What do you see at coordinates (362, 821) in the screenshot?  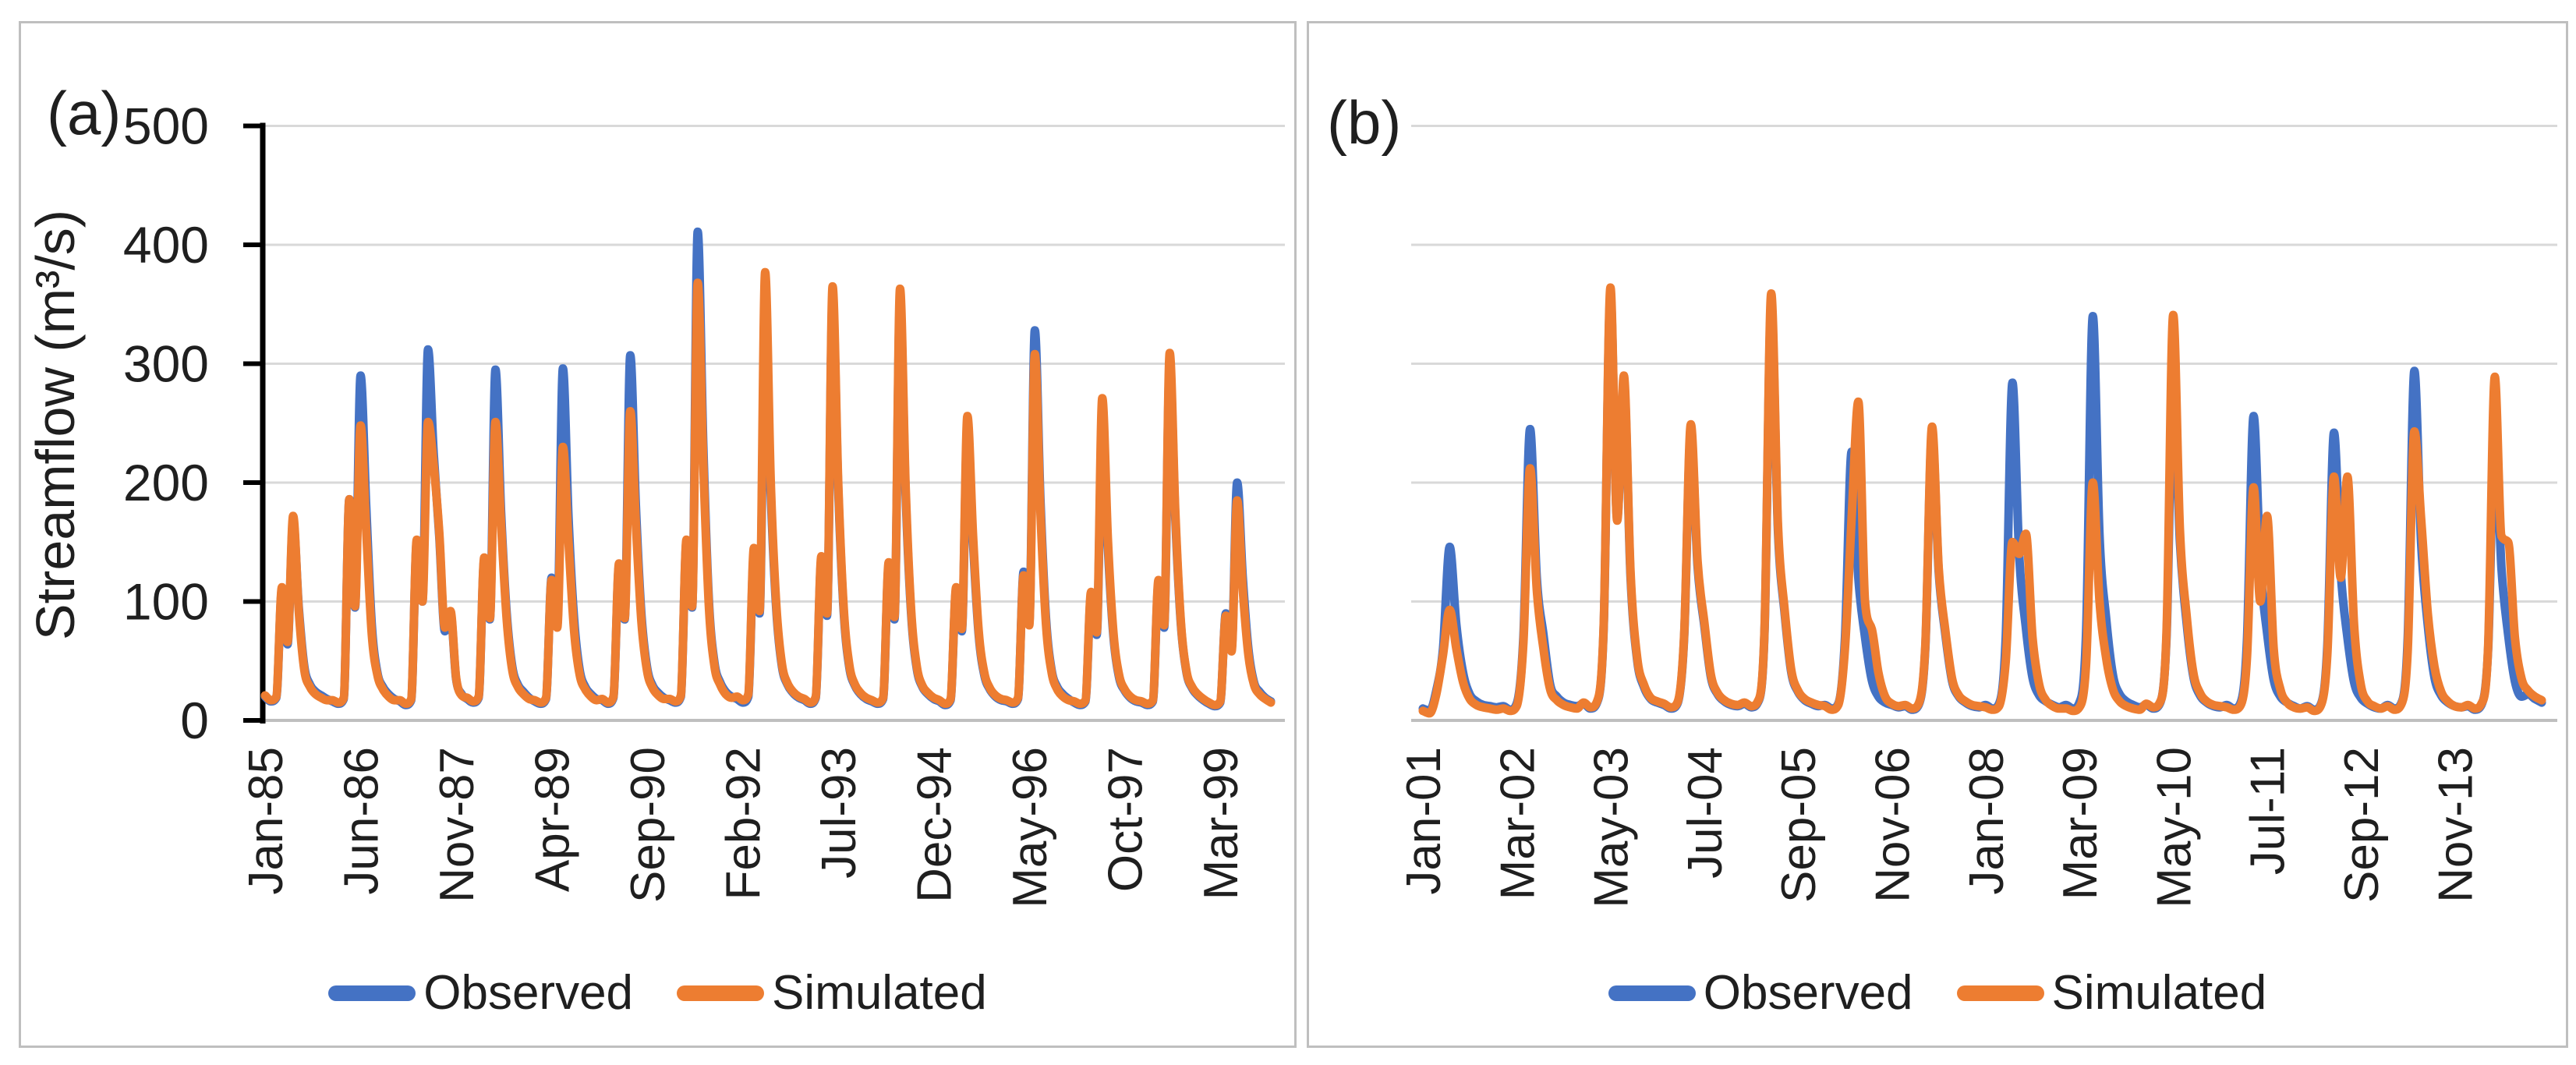 I see `x-tick-label-Jun-86: Jun-86` at bounding box center [362, 821].